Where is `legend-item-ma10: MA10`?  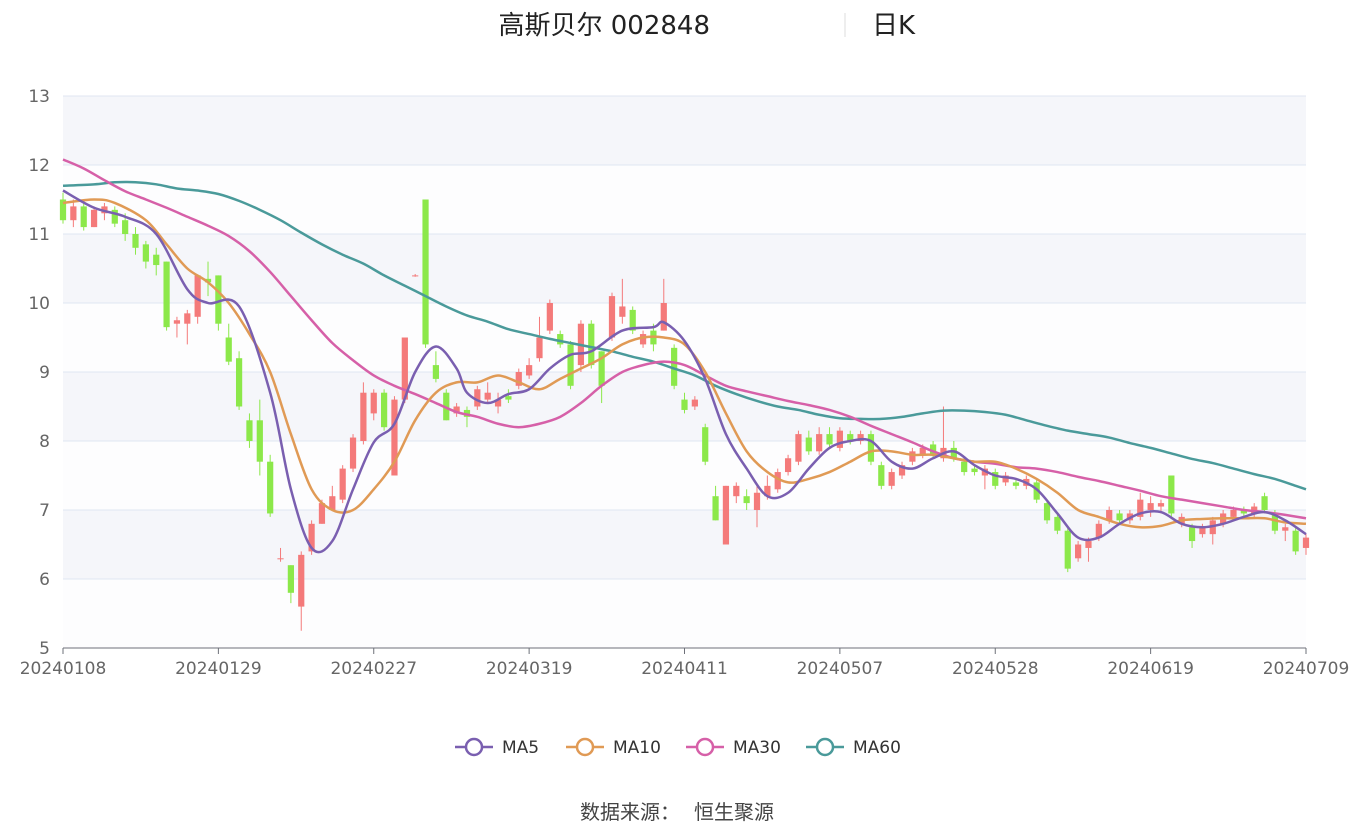 legend-item-ma10: MA10 is located at coordinates (613, 747).